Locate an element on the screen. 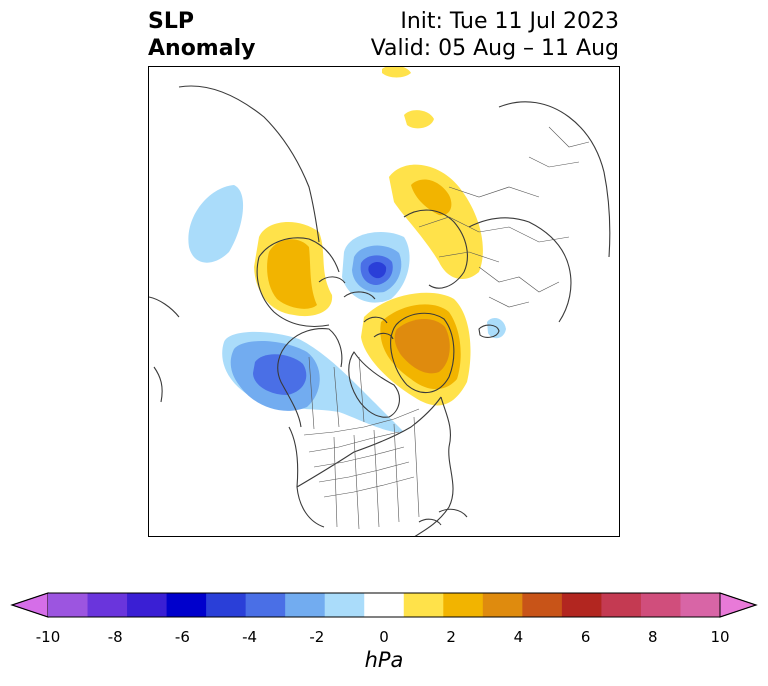 The height and width of the screenshot is (686, 768). coastline-alaska is located at coordinates (310, 378).